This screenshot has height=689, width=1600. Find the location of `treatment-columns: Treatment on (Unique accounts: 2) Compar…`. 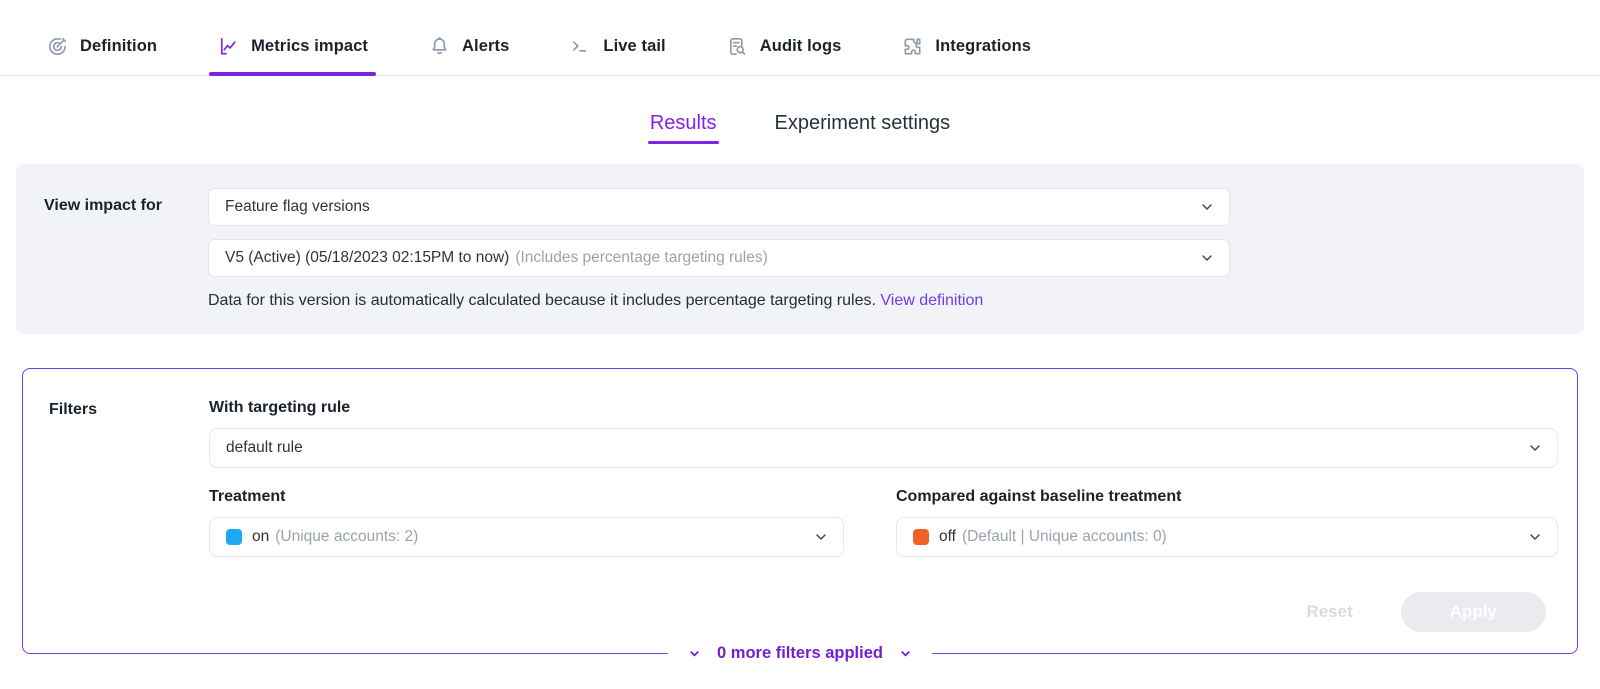

treatment-columns: Treatment on (Unique accounts: 2) Compar… is located at coordinates (883, 522).